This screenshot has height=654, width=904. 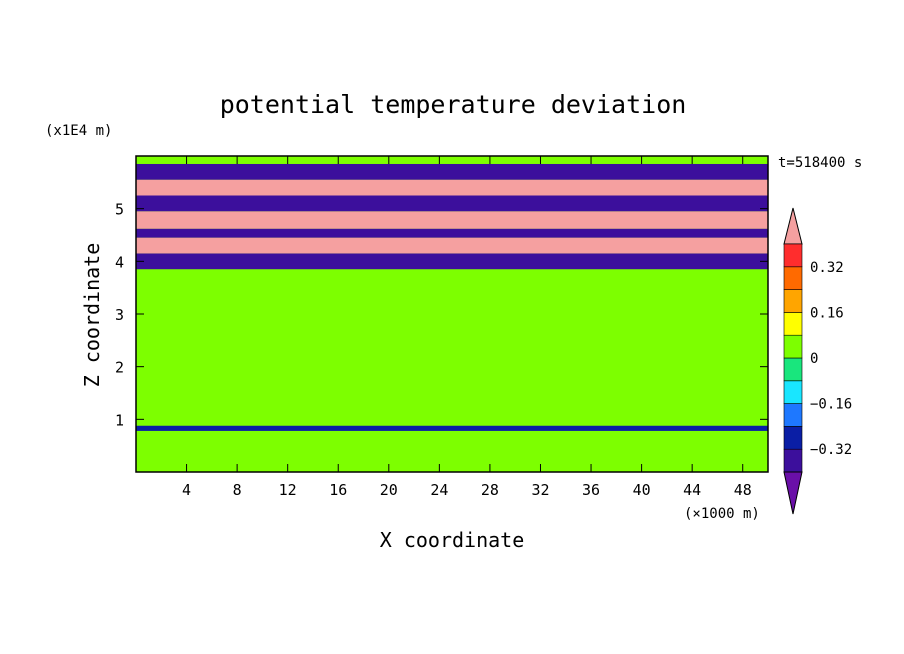 I want to click on x-tick-label: 12, so click(x=288, y=490).